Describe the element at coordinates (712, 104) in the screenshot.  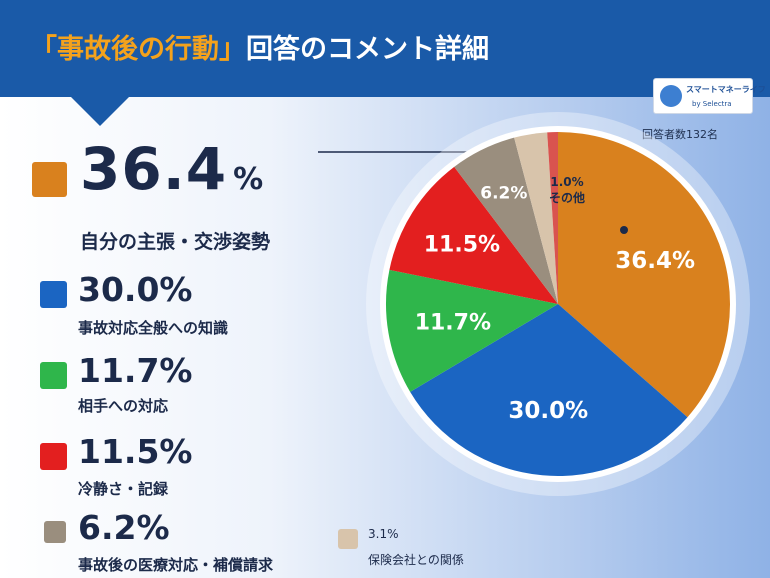
I see `logo-subtitle: by Selectra` at that location.